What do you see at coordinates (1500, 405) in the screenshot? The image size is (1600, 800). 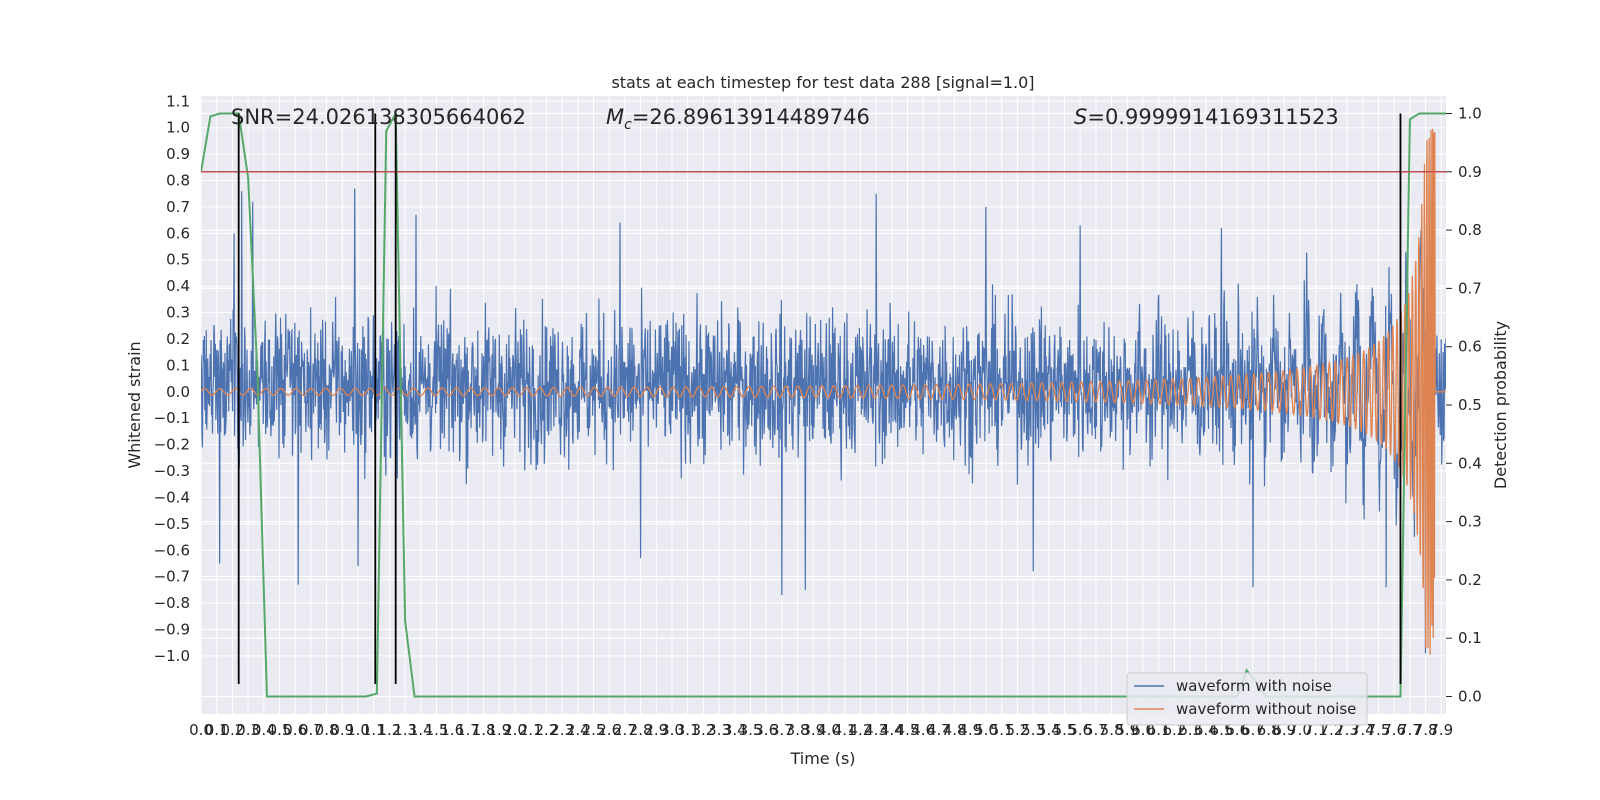 I see `y-axis-label-right: Detection probability` at bounding box center [1500, 405].